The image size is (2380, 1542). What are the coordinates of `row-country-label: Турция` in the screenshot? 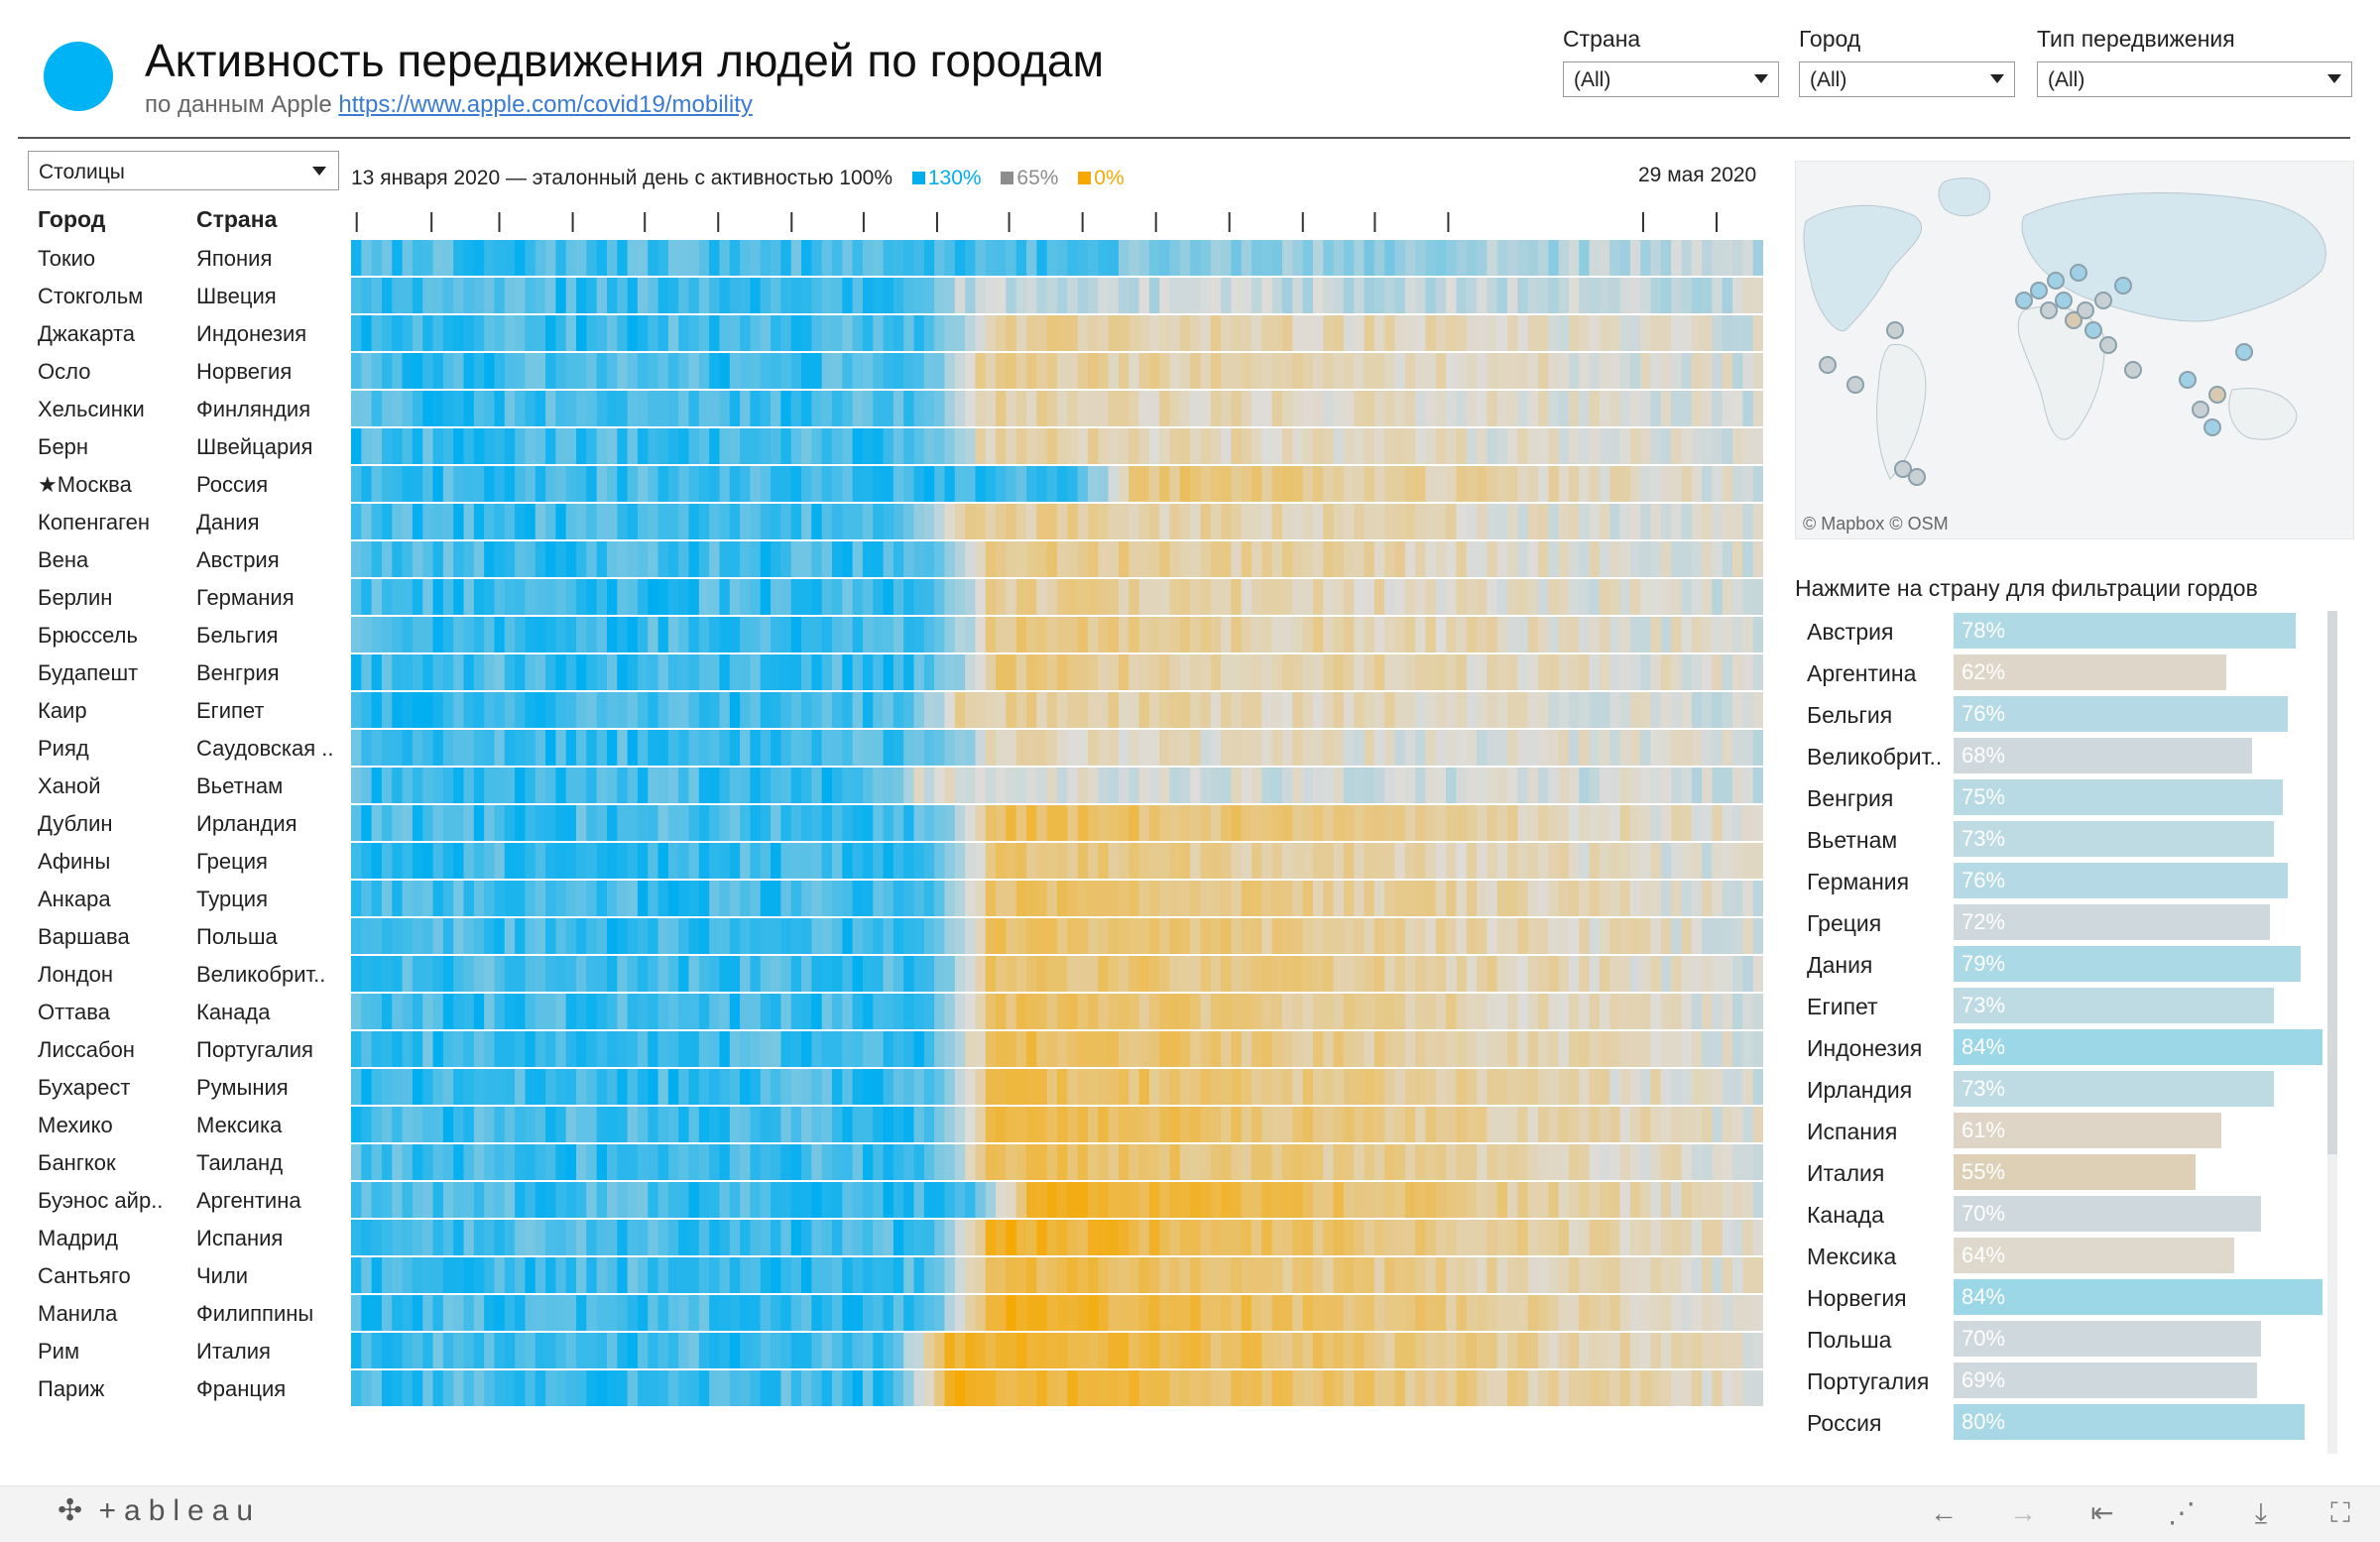 It's located at (232, 899).